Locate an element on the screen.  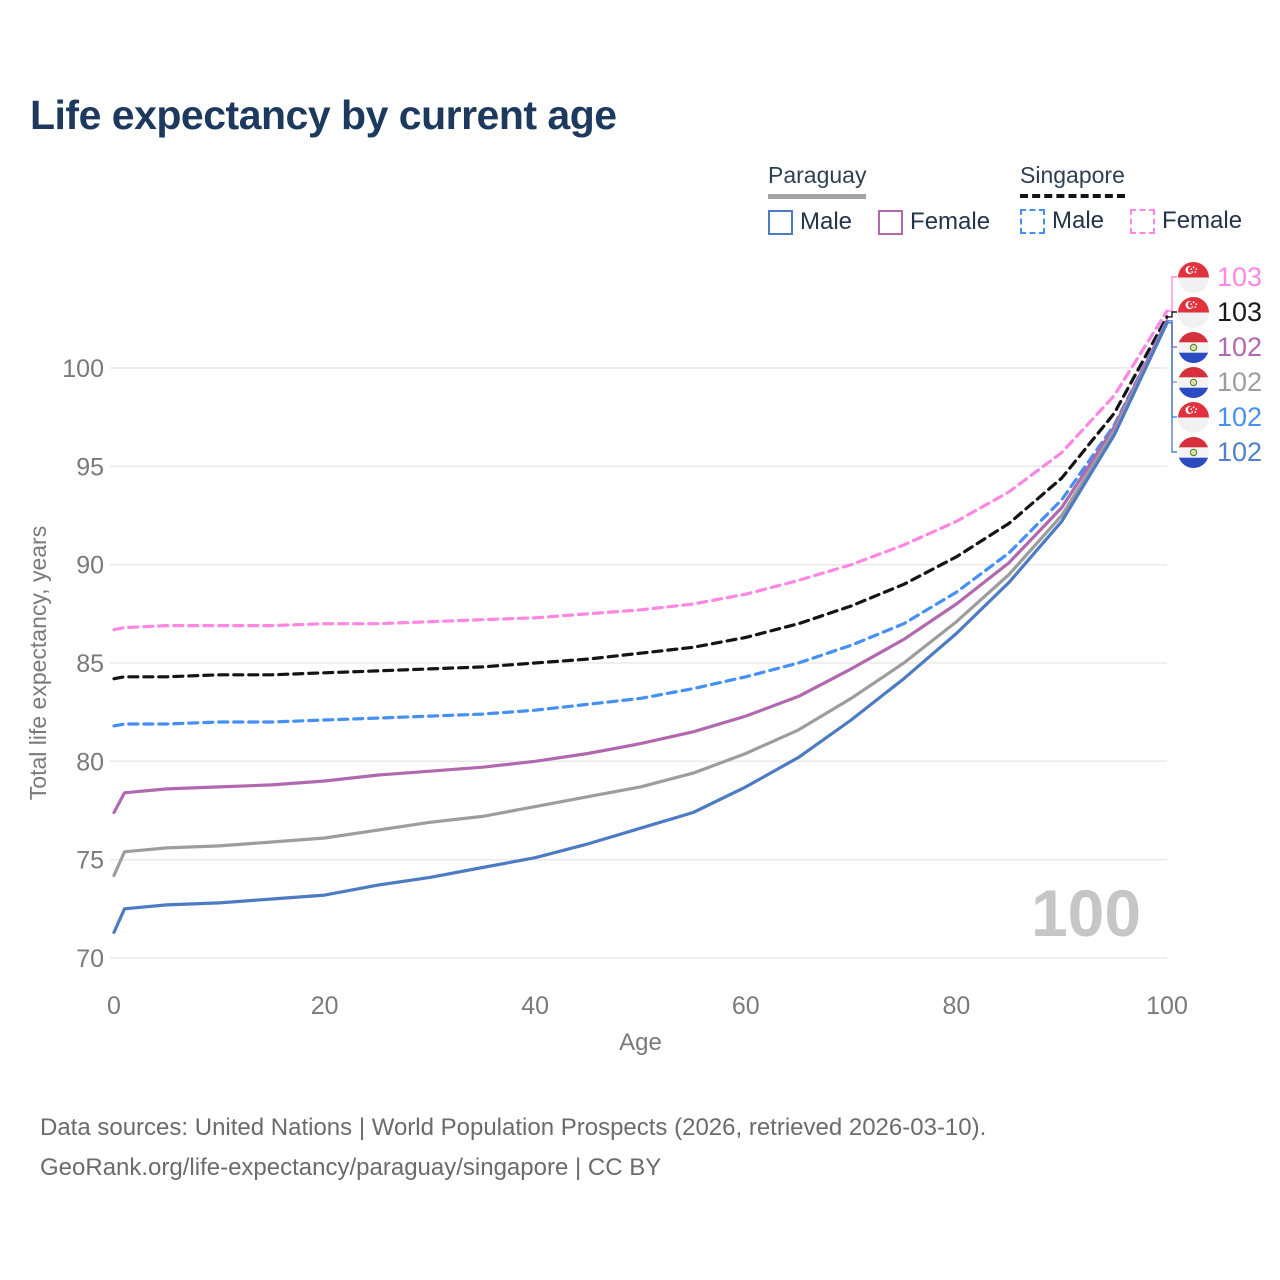
y-tick-label: 95 is located at coordinates (90, 467).